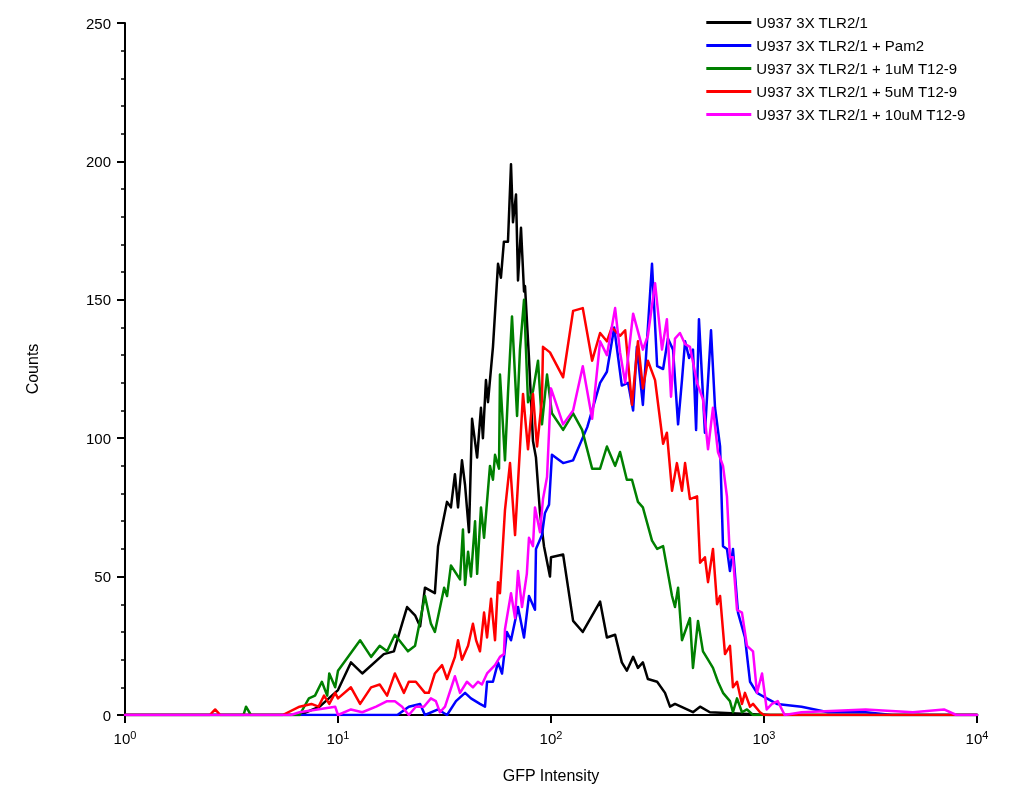  Describe the element at coordinates (812, 22) in the screenshot. I see `legend-label: U937 3X TLR2/1` at that location.